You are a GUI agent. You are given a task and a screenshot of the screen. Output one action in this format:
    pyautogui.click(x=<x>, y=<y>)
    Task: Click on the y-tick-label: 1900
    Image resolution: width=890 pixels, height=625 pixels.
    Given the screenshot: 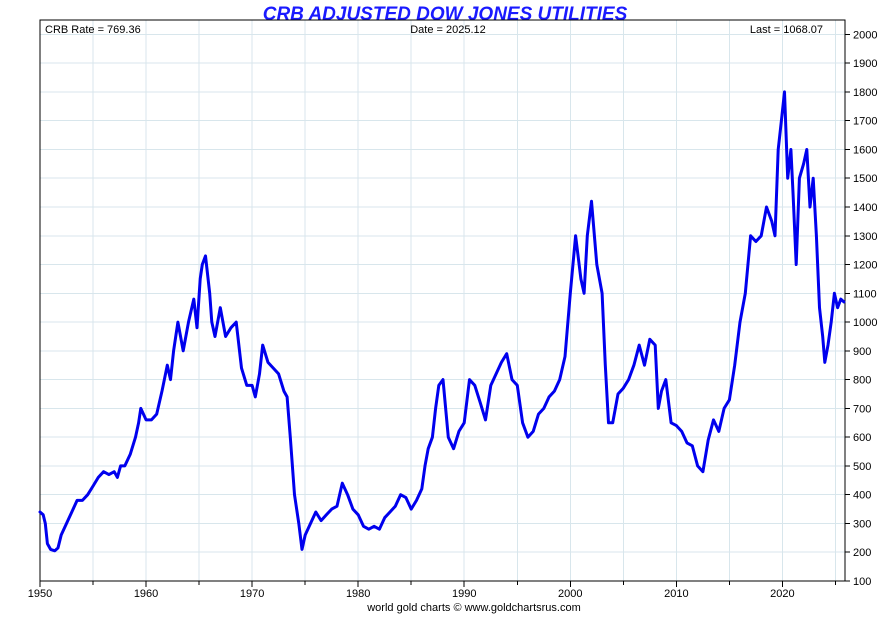 What is the action you would take?
    pyautogui.click(x=865, y=64)
    